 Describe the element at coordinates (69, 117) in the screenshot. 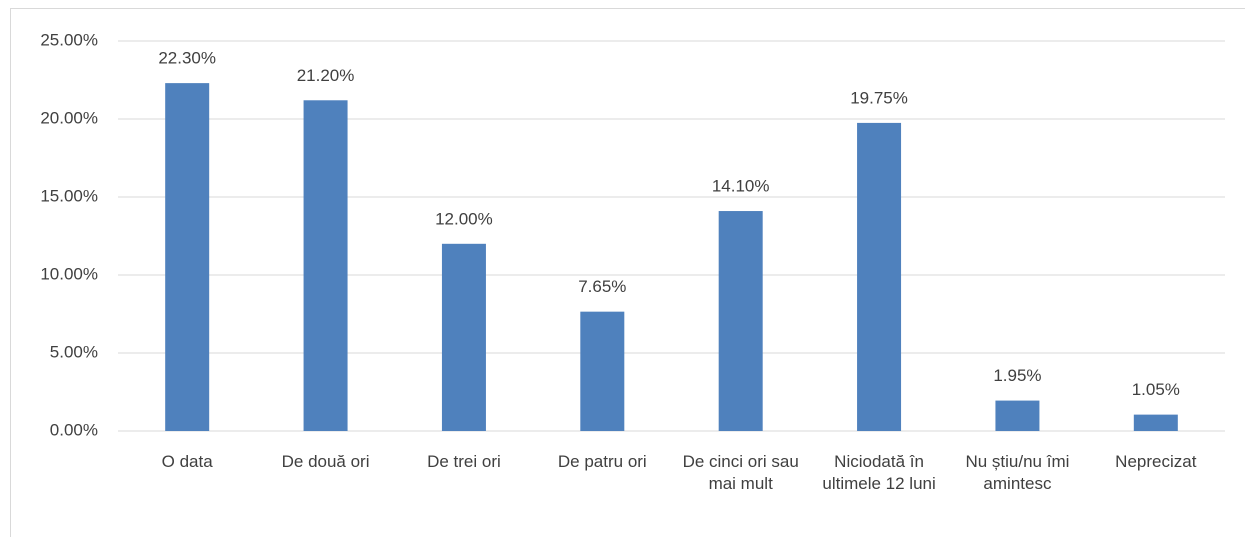

I see `y-tick-label: 20.00%` at that location.